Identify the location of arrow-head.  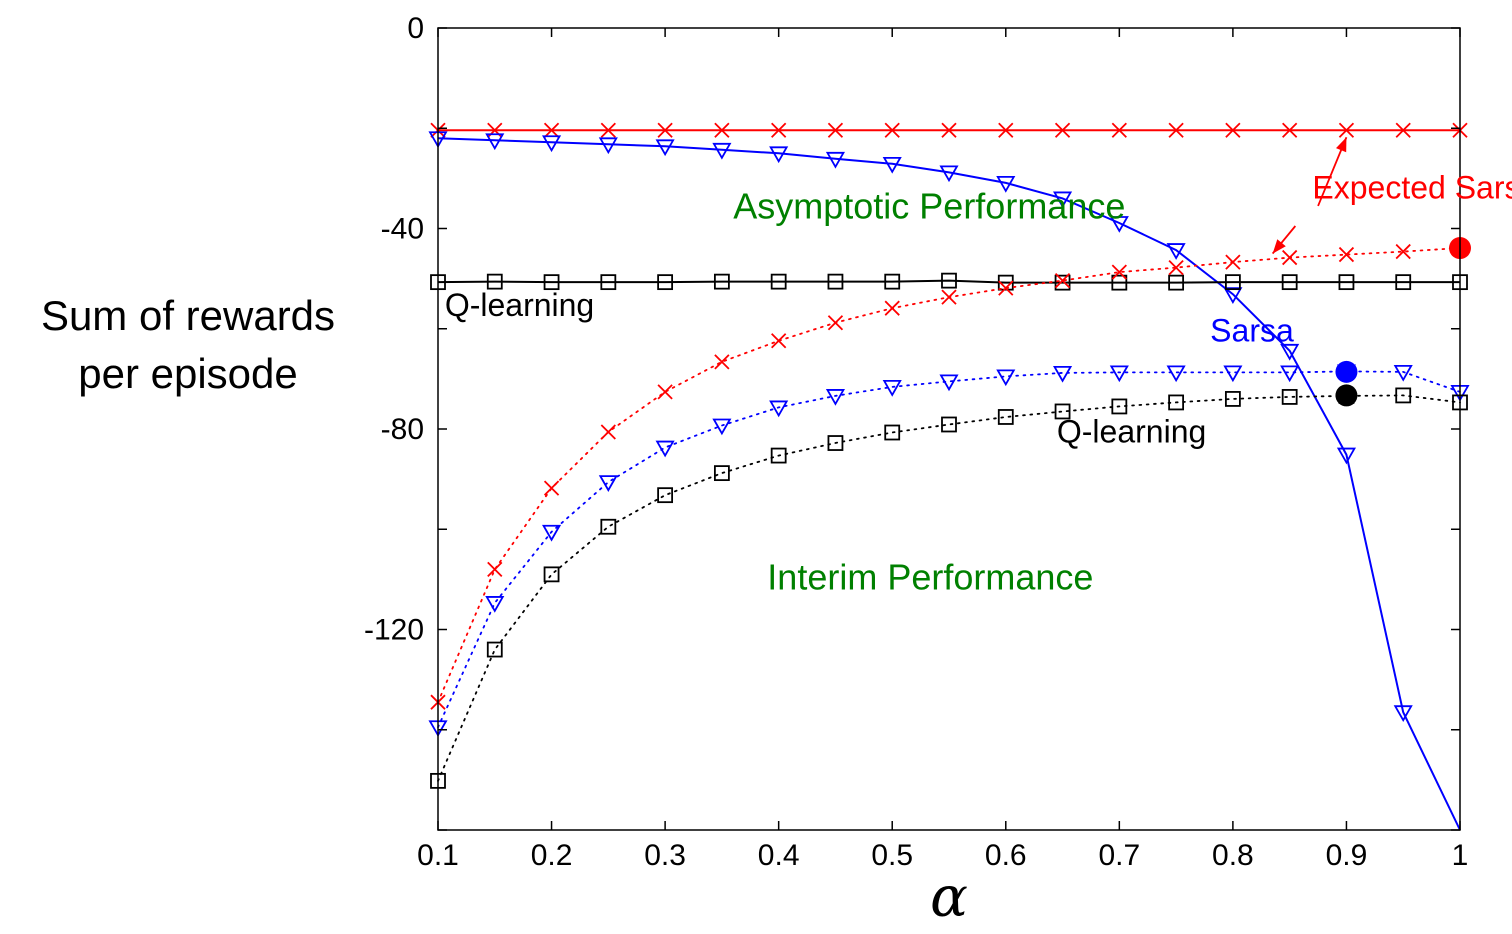
(1279, 246).